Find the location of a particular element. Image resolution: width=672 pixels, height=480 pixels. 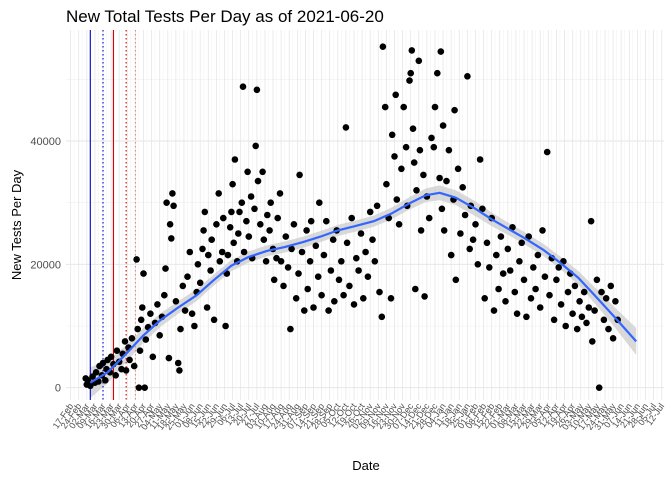

chart-title: New Total Tests Per Day as of 2021-06-20 is located at coordinates (225, 16).